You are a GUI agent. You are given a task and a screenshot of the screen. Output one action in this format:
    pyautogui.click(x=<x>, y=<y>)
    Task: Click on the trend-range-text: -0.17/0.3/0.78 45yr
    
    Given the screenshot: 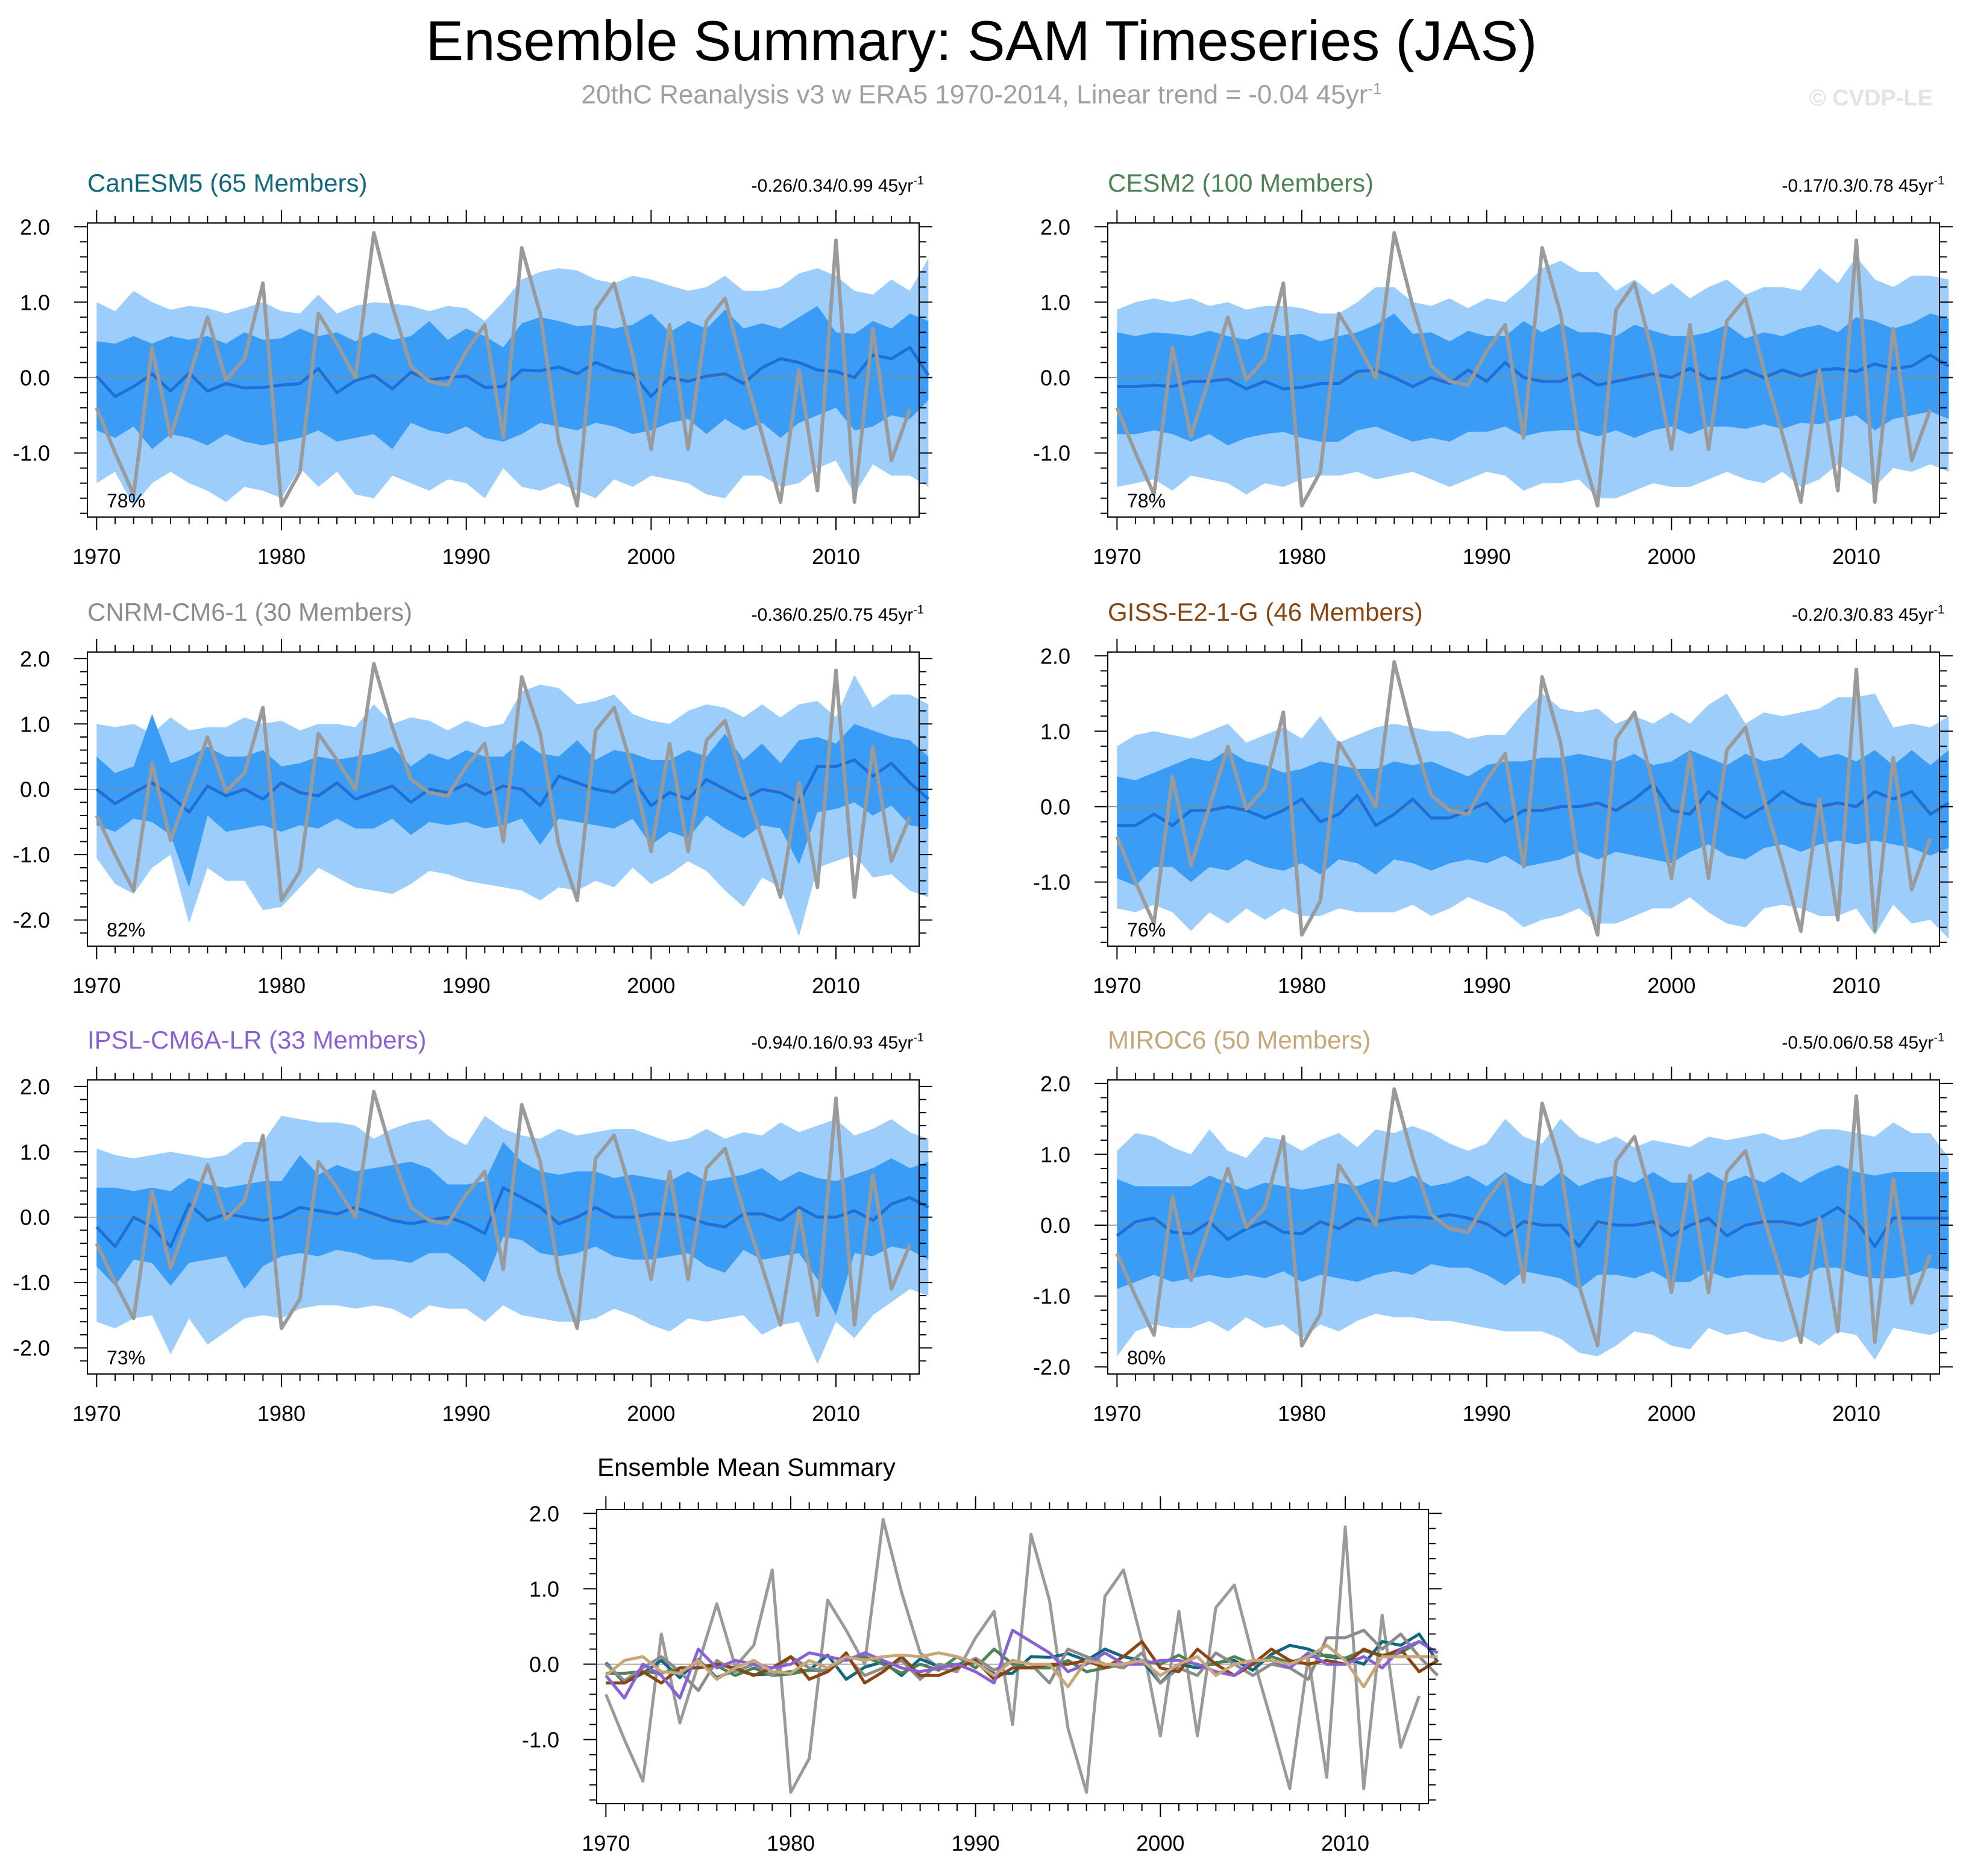 What is the action you would take?
    pyautogui.click(x=1857, y=186)
    